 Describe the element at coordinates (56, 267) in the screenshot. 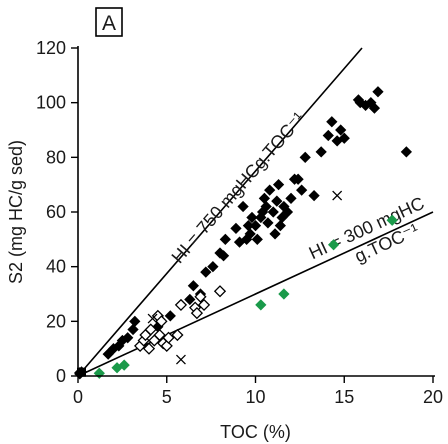

I see `y-tick-label: 40` at that location.